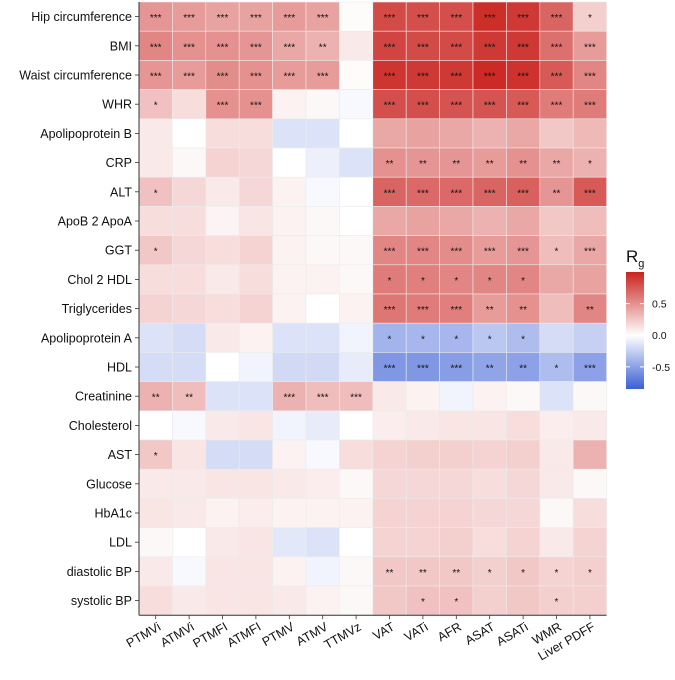 This screenshot has height=680, width=675. Describe the element at coordinates (117, 105) in the screenshot. I see `row-label: WHR` at that location.